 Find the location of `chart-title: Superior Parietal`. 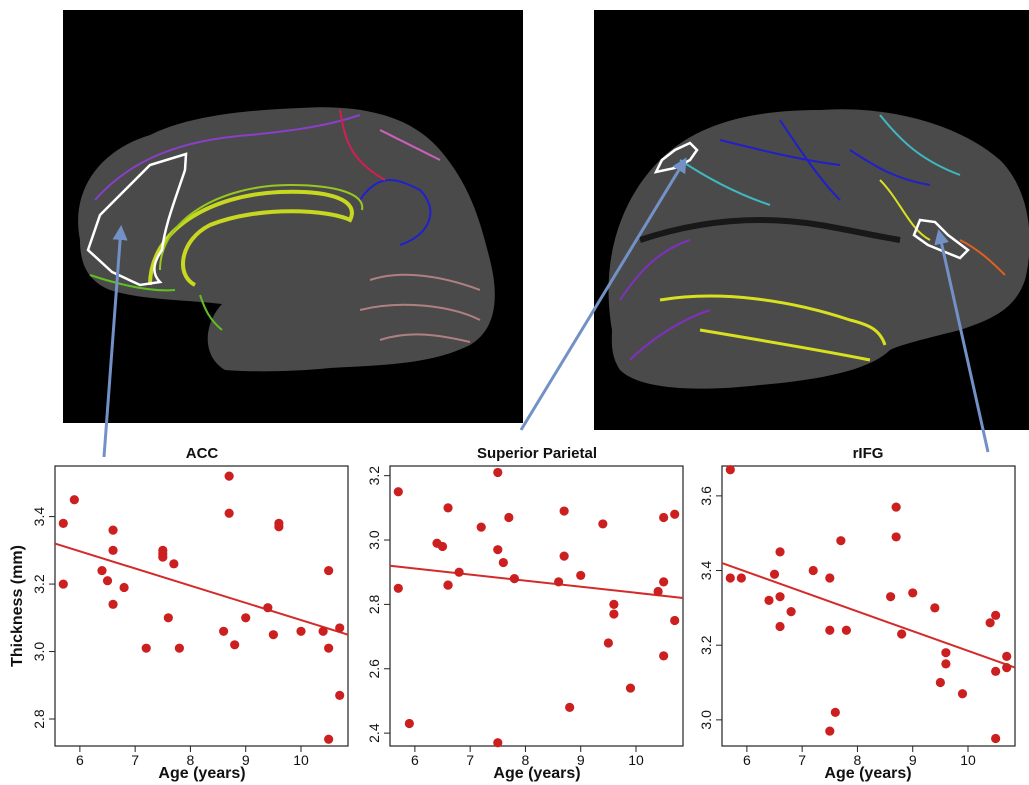

chart-title: Superior Parietal is located at coordinates (537, 453).